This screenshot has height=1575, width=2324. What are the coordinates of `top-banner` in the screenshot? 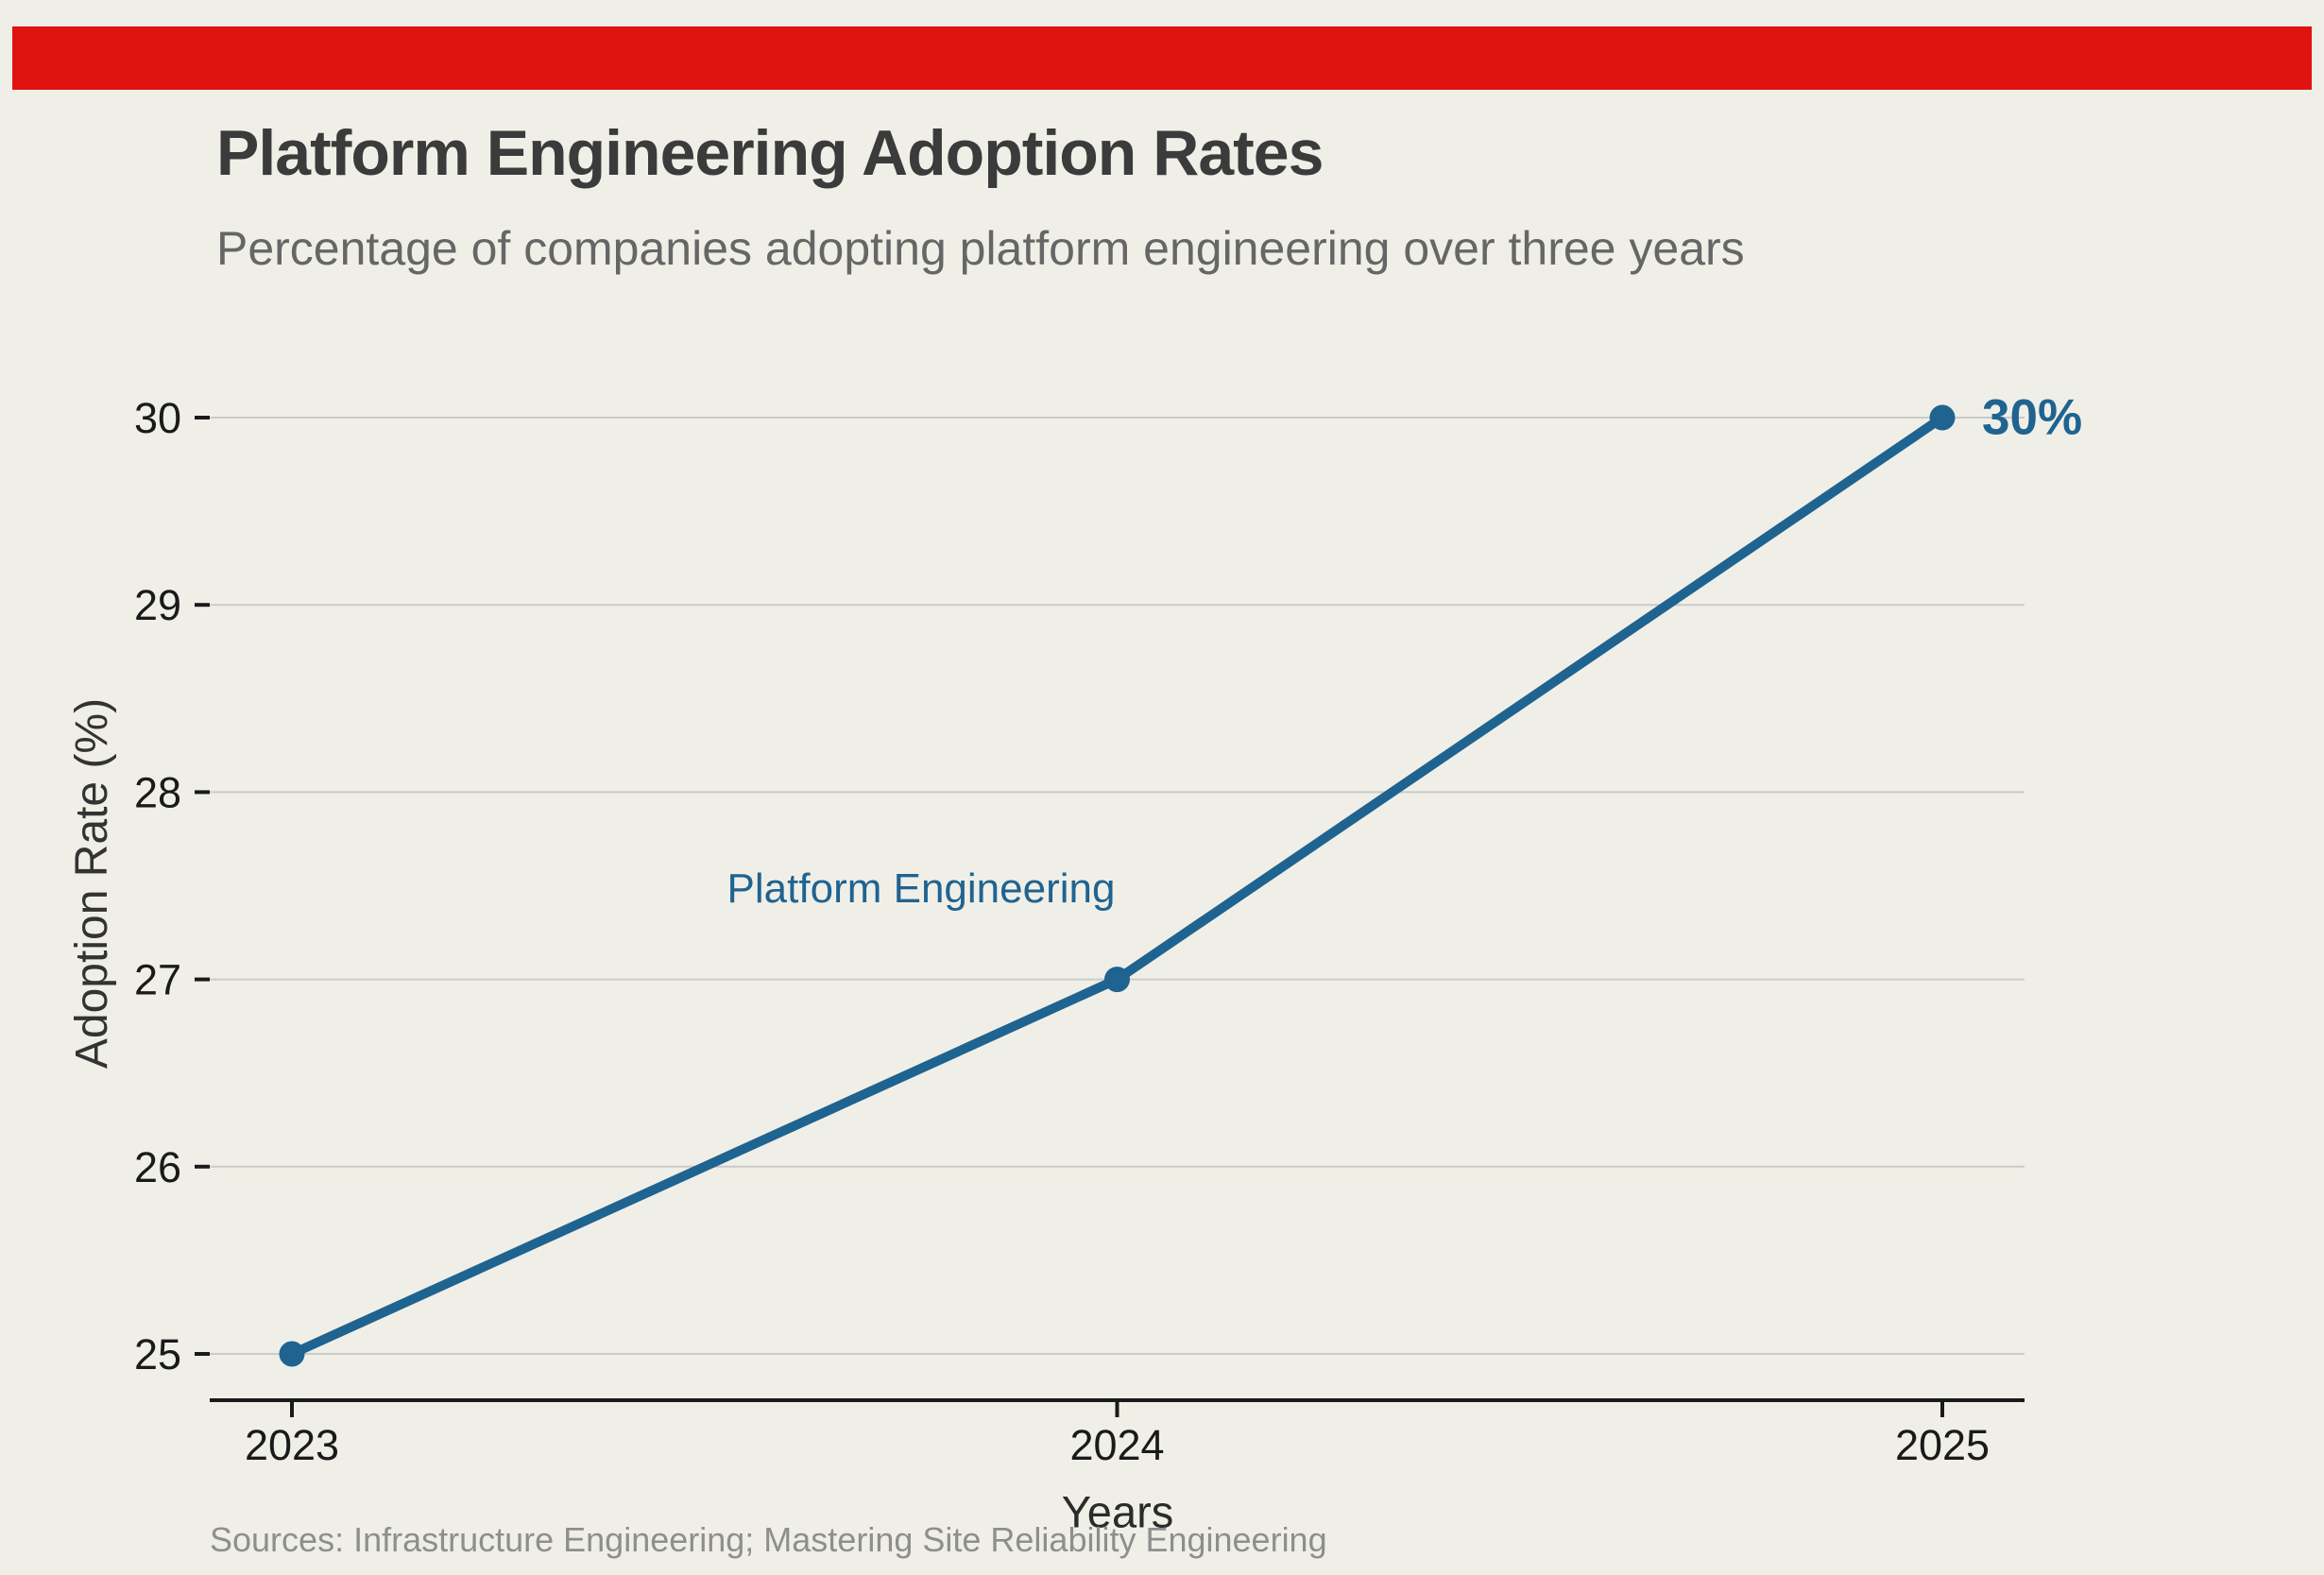 It's located at (1162, 58).